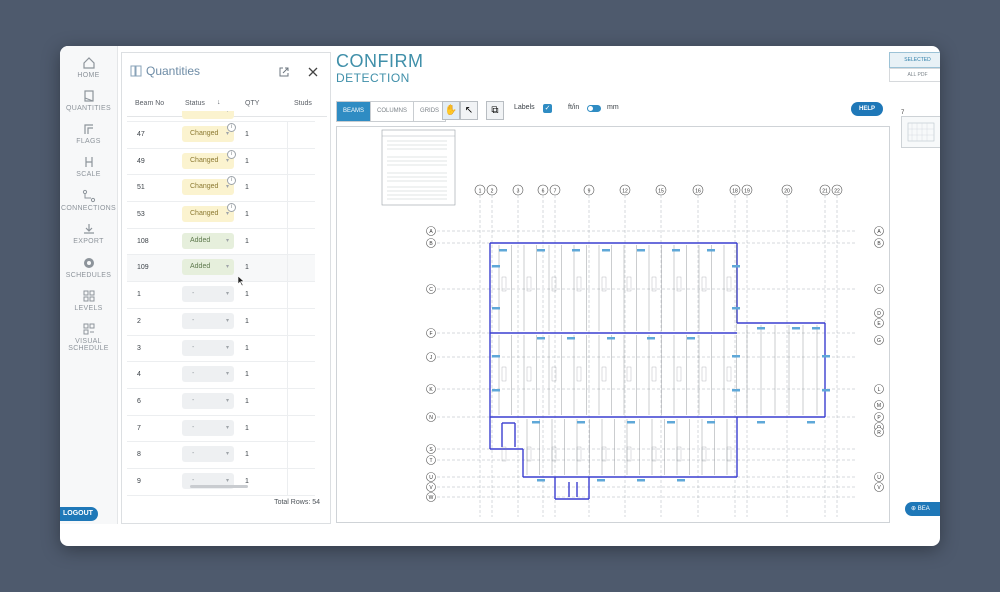  I want to click on pan-tool-button: ✋, so click(451, 110).